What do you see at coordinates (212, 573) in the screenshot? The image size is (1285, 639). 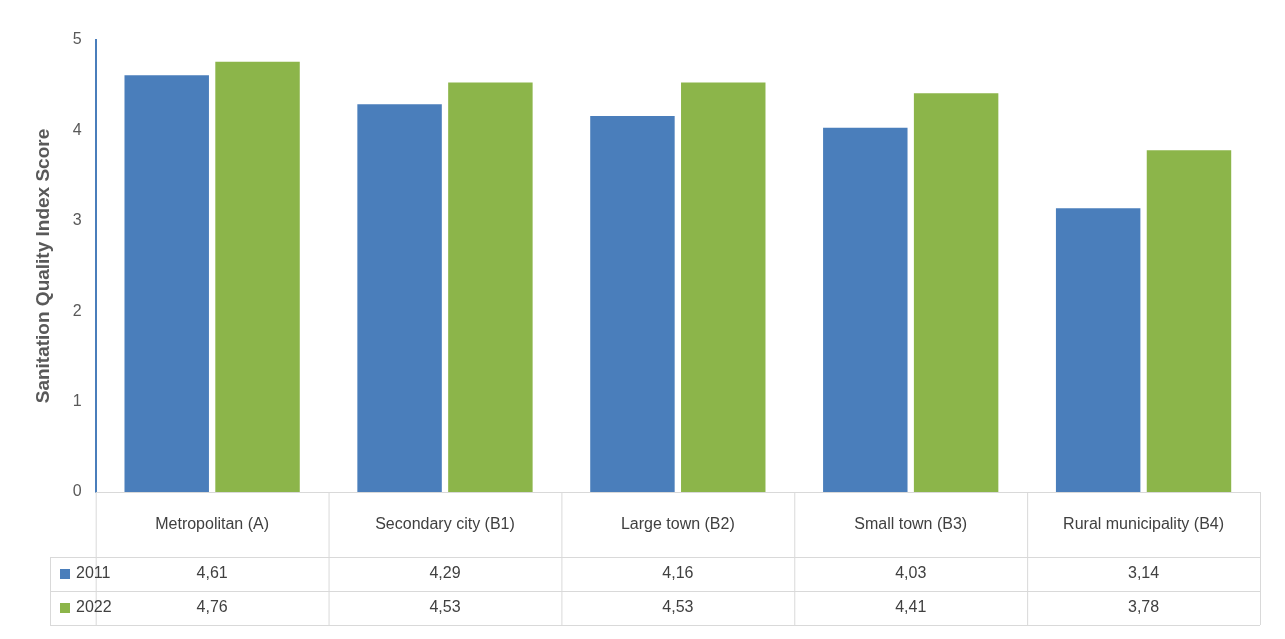 I see `data-label: 4,61` at bounding box center [212, 573].